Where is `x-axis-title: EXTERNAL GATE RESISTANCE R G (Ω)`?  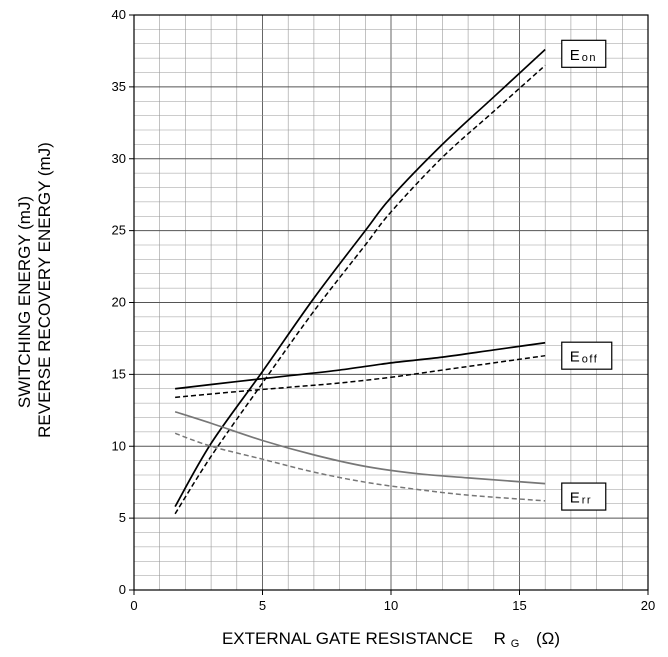 x-axis-title: EXTERNAL GATE RESISTANCE R G (Ω) is located at coordinates (391, 640).